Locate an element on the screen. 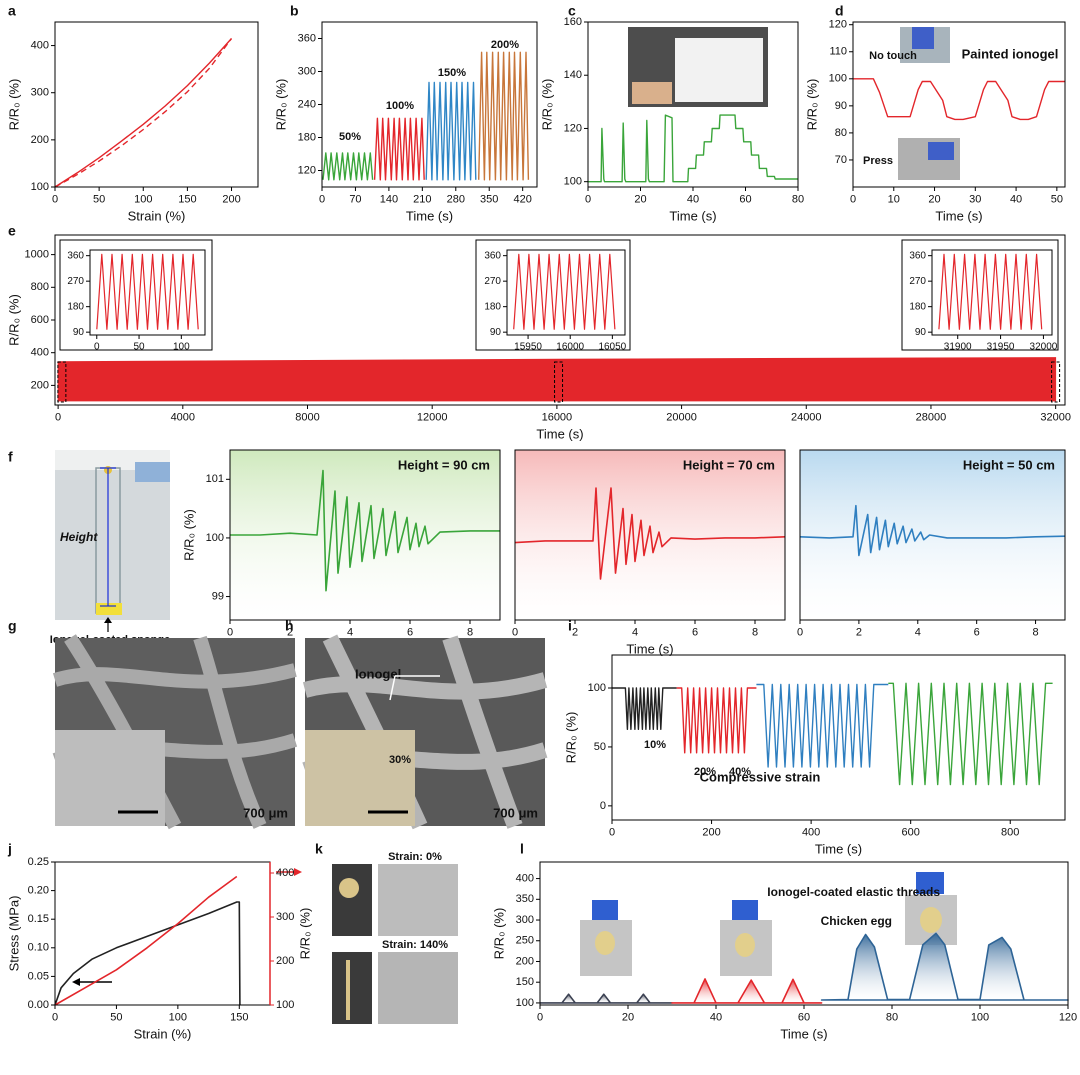  photo-g: 700 μm is located at coordinates (175, 732).